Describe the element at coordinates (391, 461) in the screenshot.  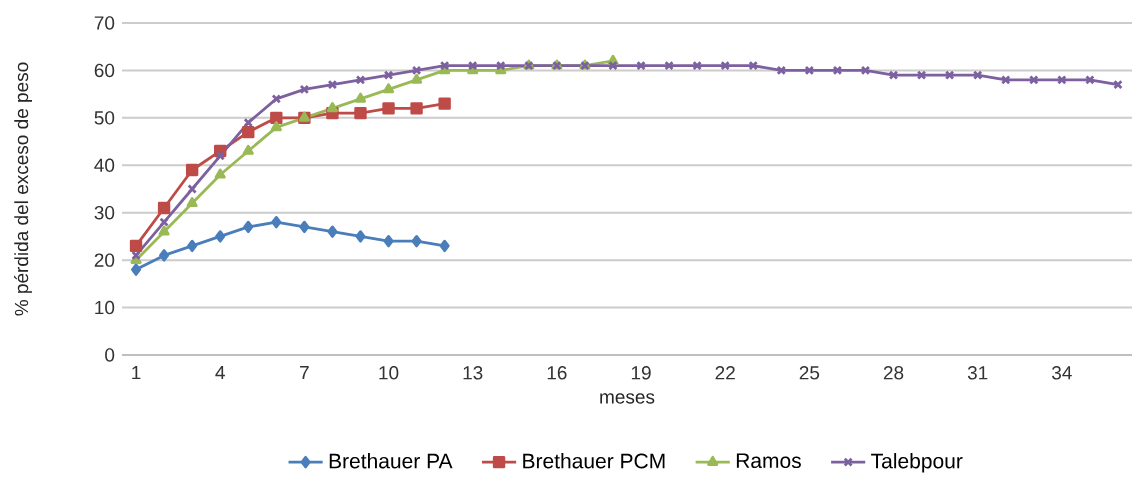
I see `legend-label: Brethauer PA` at that location.